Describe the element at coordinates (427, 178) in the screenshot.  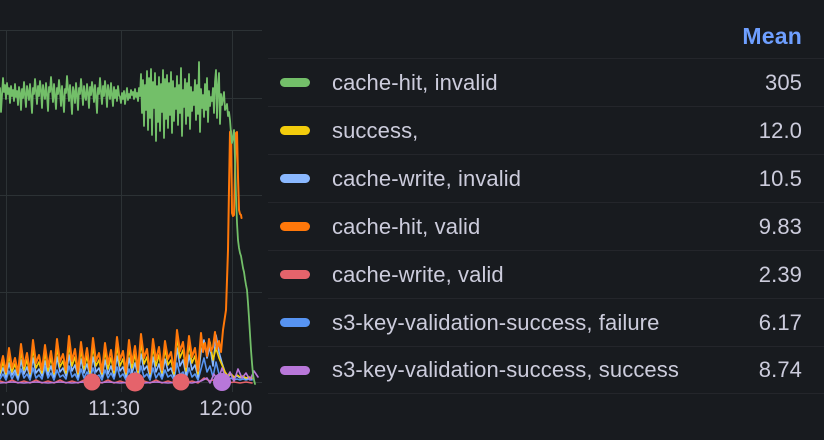
I see `legend-series-label: cache-write, invalid` at that location.